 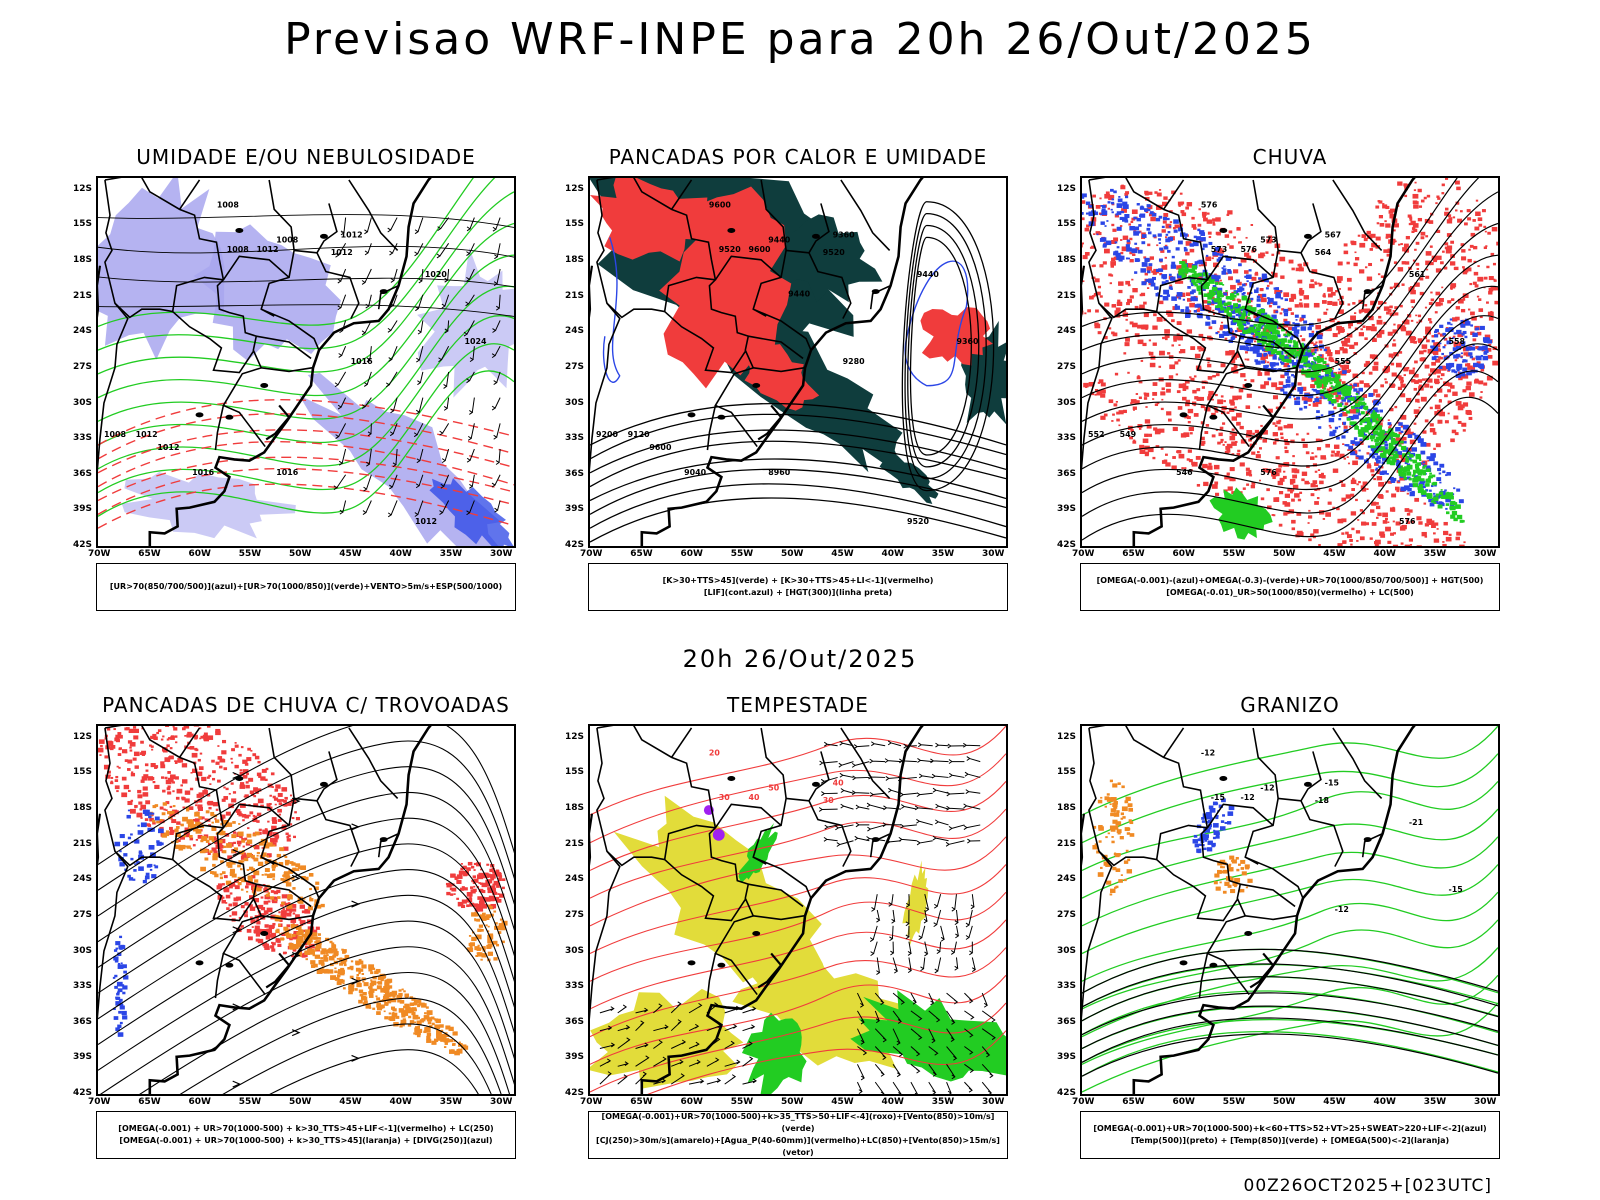 What do you see at coordinates (306, 436) in the screenshot?
I see `thickness-contour-red` at bounding box center [306, 436].